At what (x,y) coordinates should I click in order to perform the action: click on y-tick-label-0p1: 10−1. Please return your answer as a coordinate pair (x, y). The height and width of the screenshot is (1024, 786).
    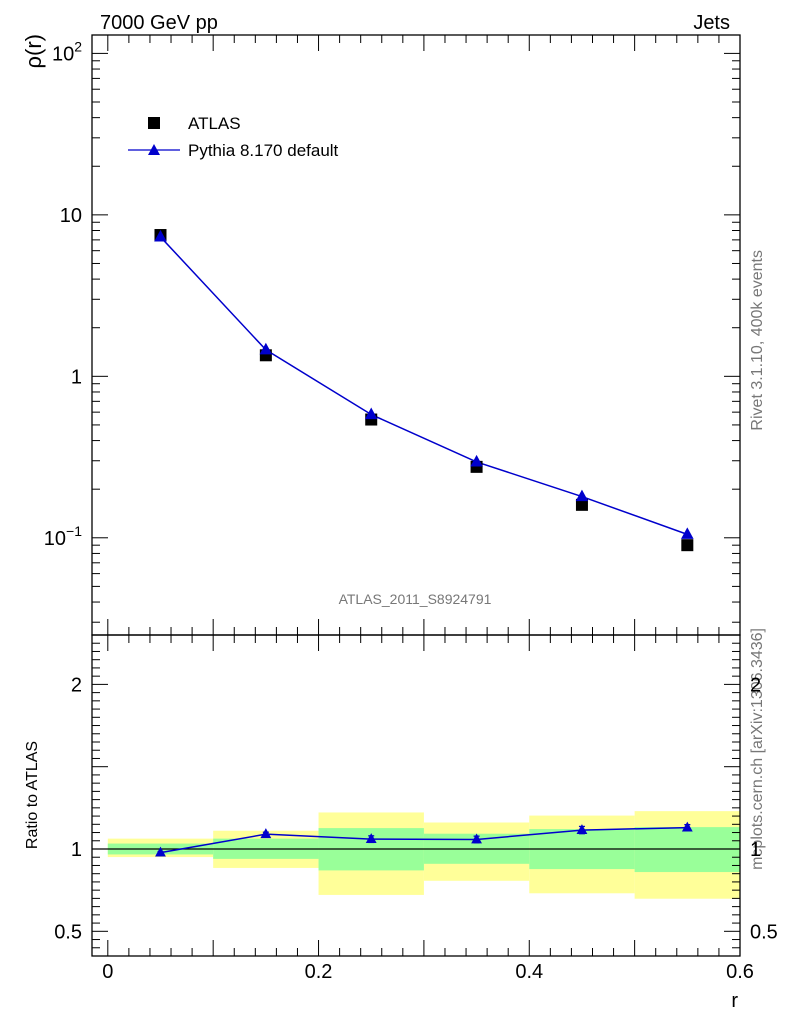
    Looking at the image, I should click on (63, 536).